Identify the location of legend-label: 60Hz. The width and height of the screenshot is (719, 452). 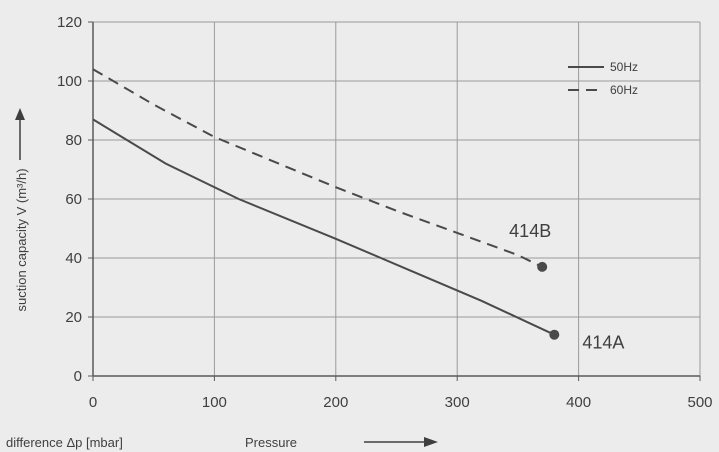
(624, 90).